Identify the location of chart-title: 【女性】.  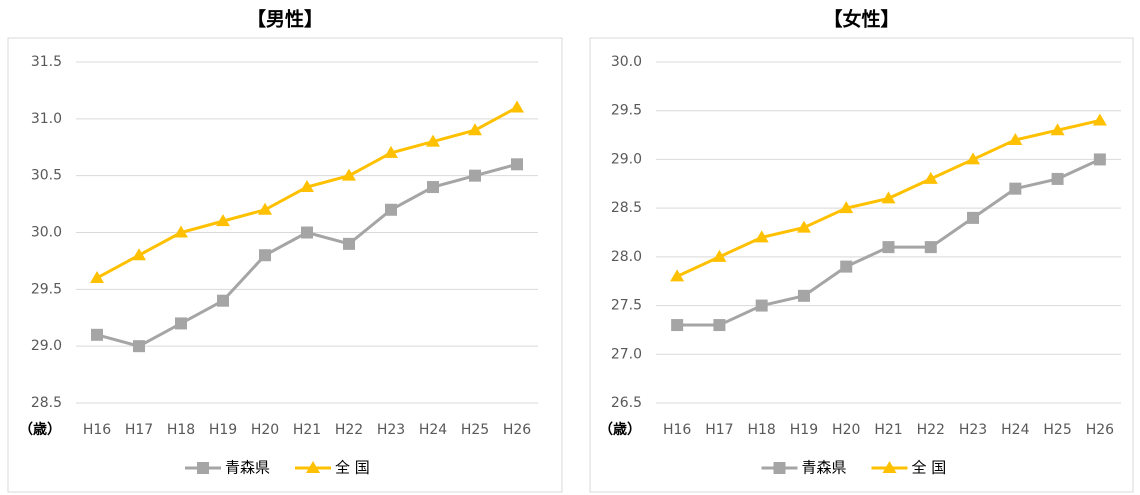
(861, 19).